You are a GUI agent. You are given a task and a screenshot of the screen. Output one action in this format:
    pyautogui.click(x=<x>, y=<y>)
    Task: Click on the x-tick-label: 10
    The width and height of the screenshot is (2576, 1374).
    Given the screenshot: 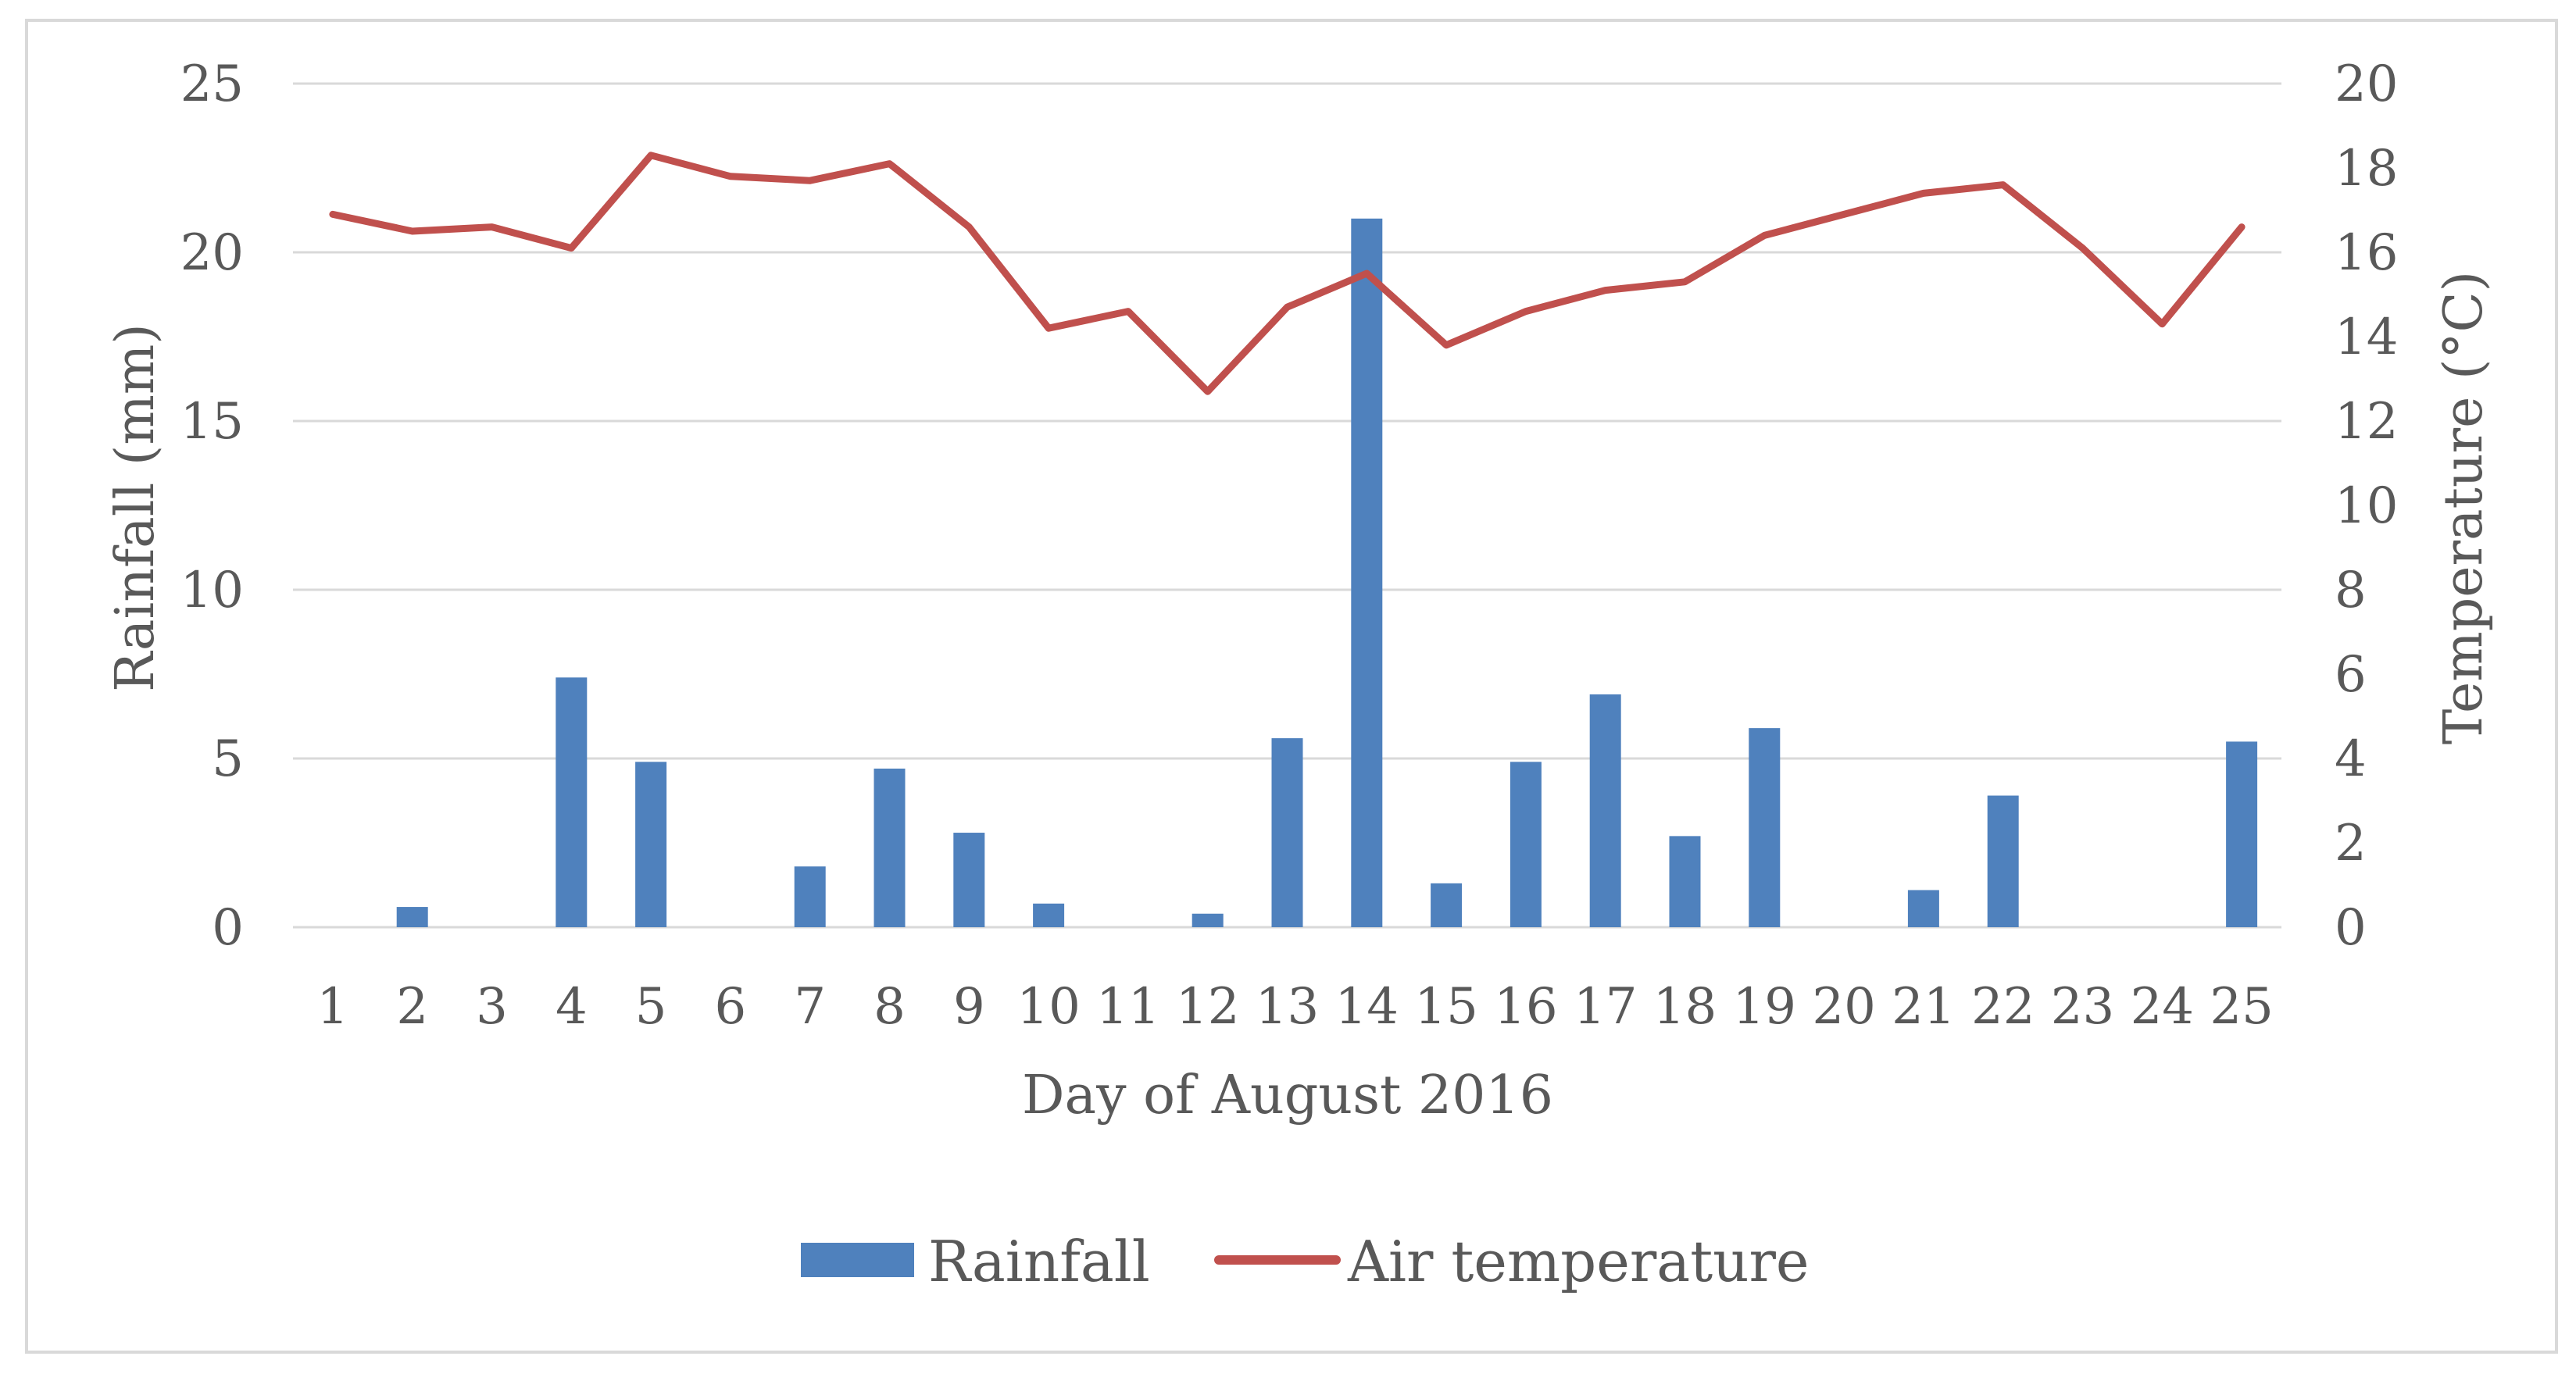 What is the action you would take?
    pyautogui.click(x=1048, y=1007)
    